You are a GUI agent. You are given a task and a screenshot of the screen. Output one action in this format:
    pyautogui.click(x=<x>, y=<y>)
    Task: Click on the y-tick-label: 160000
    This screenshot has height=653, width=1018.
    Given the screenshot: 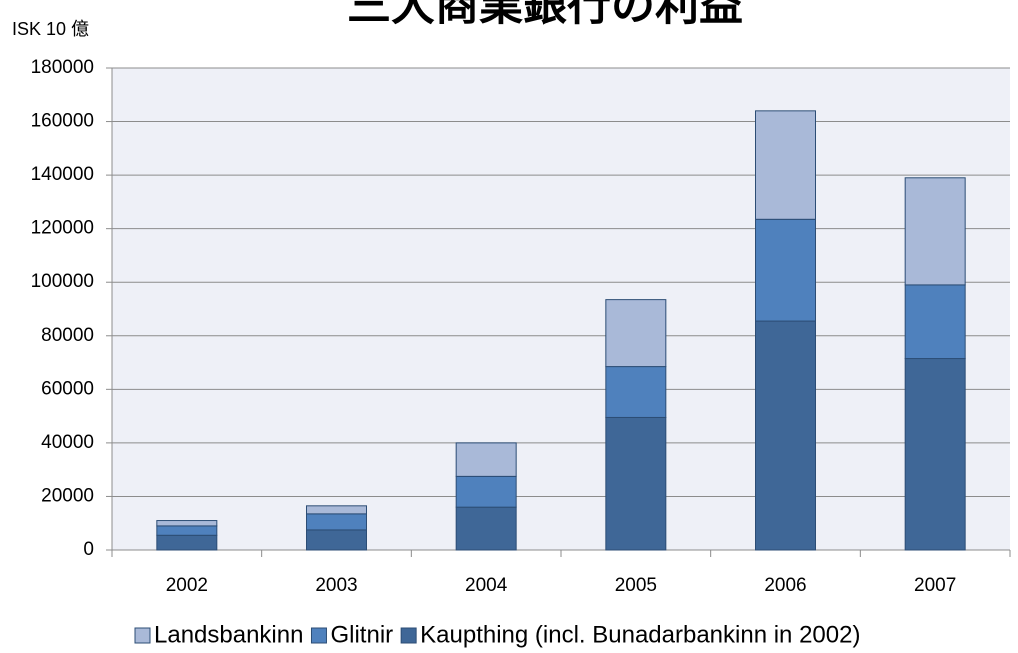 What is the action you would take?
    pyautogui.click(x=62, y=121)
    